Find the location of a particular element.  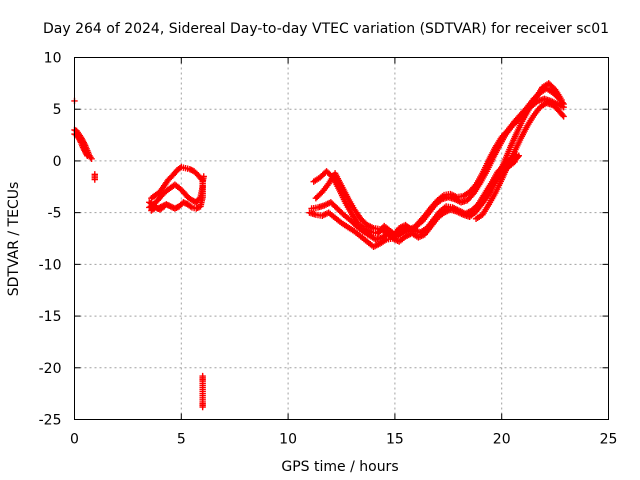

y-tick-label: -25 is located at coordinates (50, 421).